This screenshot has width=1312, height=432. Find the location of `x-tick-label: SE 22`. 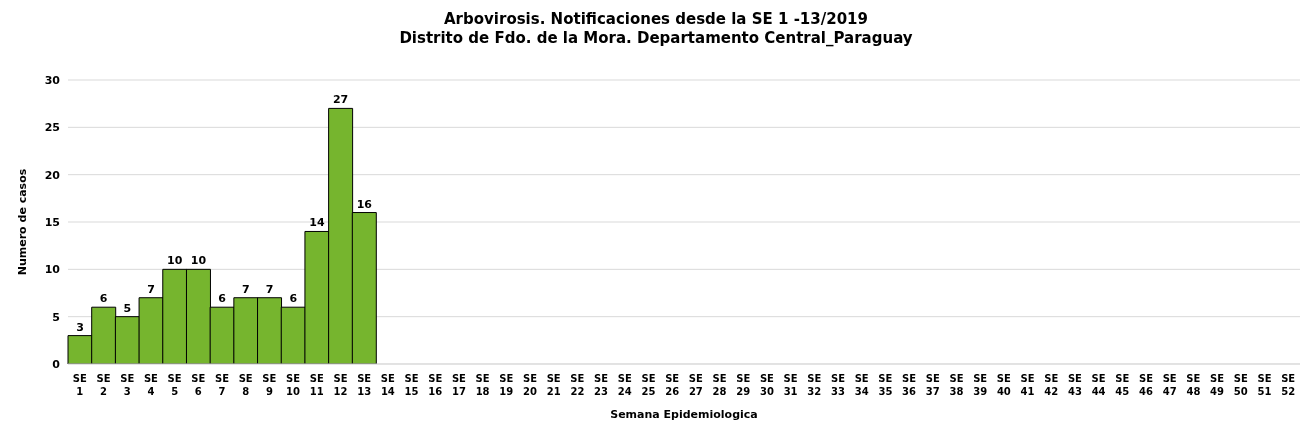

x-tick-label: SE 22 is located at coordinates (577, 385).